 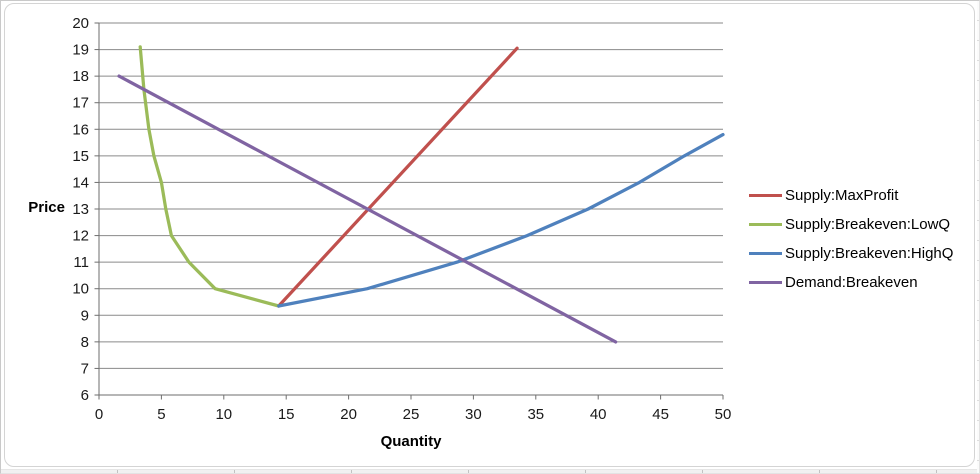 What do you see at coordinates (869, 253) in the screenshot?
I see `legend-label: Supply:Breakeven:HighQ` at bounding box center [869, 253].